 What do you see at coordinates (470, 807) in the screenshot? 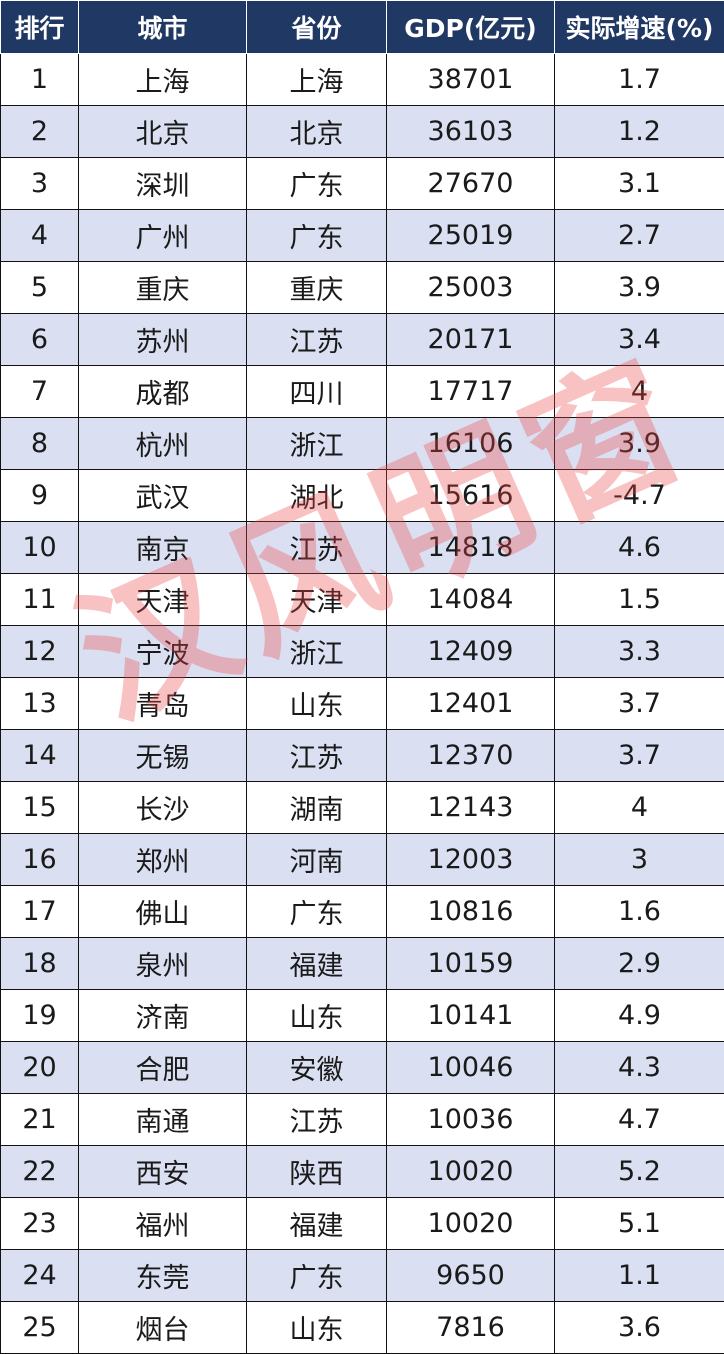
I see `cell-gdp: 12143` at bounding box center [470, 807].